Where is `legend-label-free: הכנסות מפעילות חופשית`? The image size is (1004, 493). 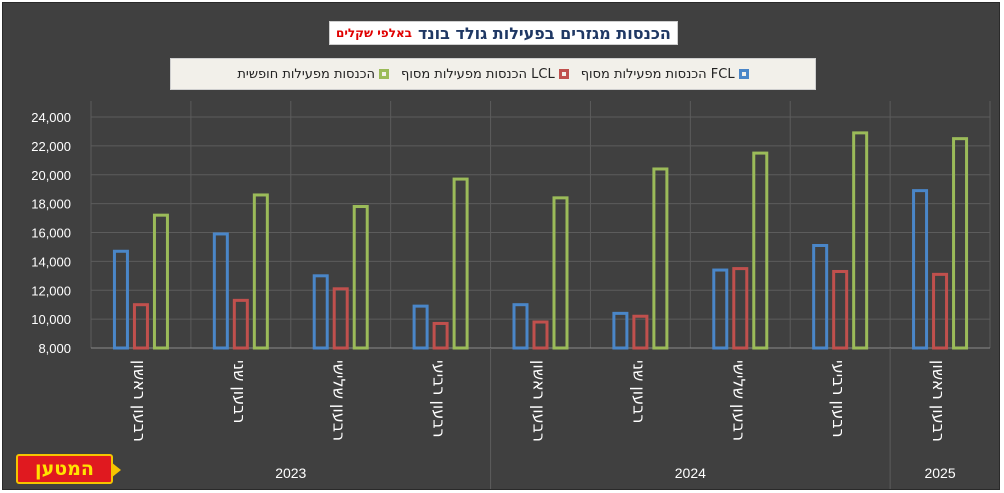 legend-label-free: הכנסות מפעילות חופשית is located at coordinates (306, 74).